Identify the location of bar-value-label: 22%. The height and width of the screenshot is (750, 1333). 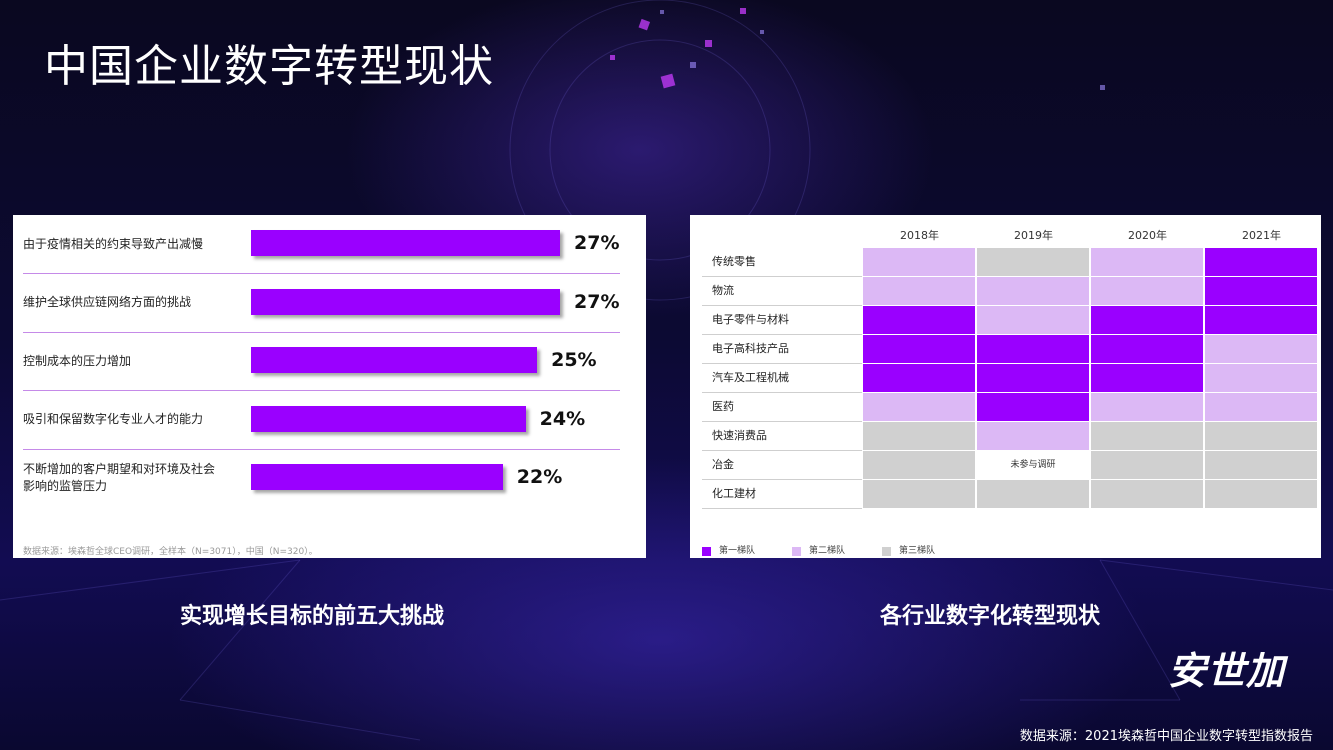
(539, 477).